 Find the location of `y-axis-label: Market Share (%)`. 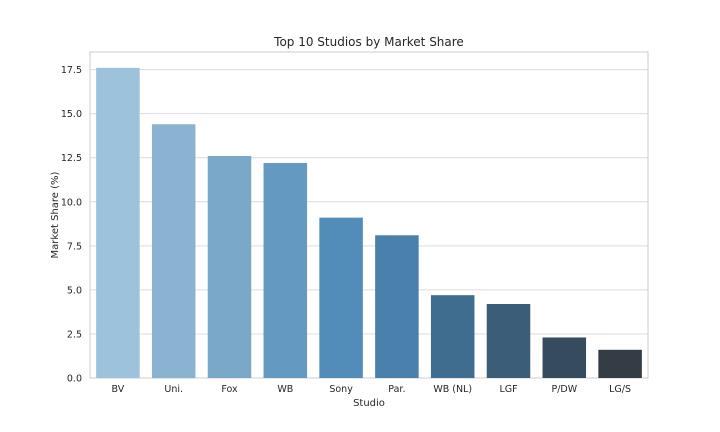

y-axis-label: Market Share (%) is located at coordinates (55, 214).